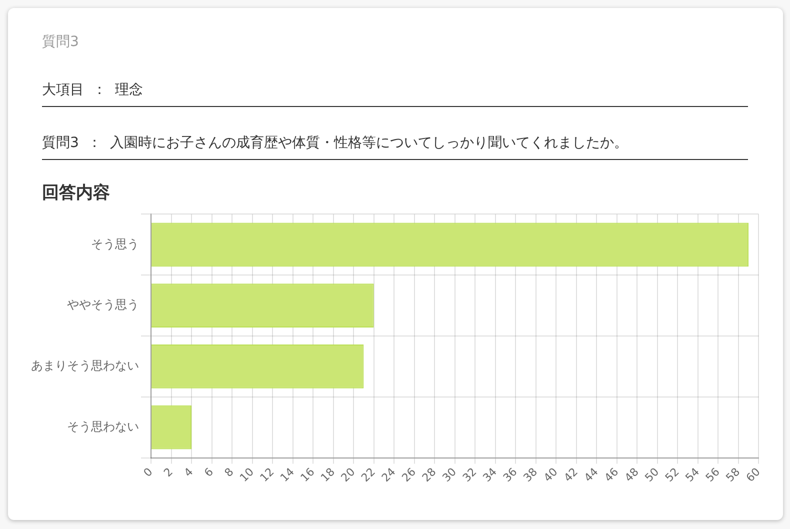  Describe the element at coordinates (395, 94) in the screenshot. I see `text: 大項目 ： 理念` at that location.